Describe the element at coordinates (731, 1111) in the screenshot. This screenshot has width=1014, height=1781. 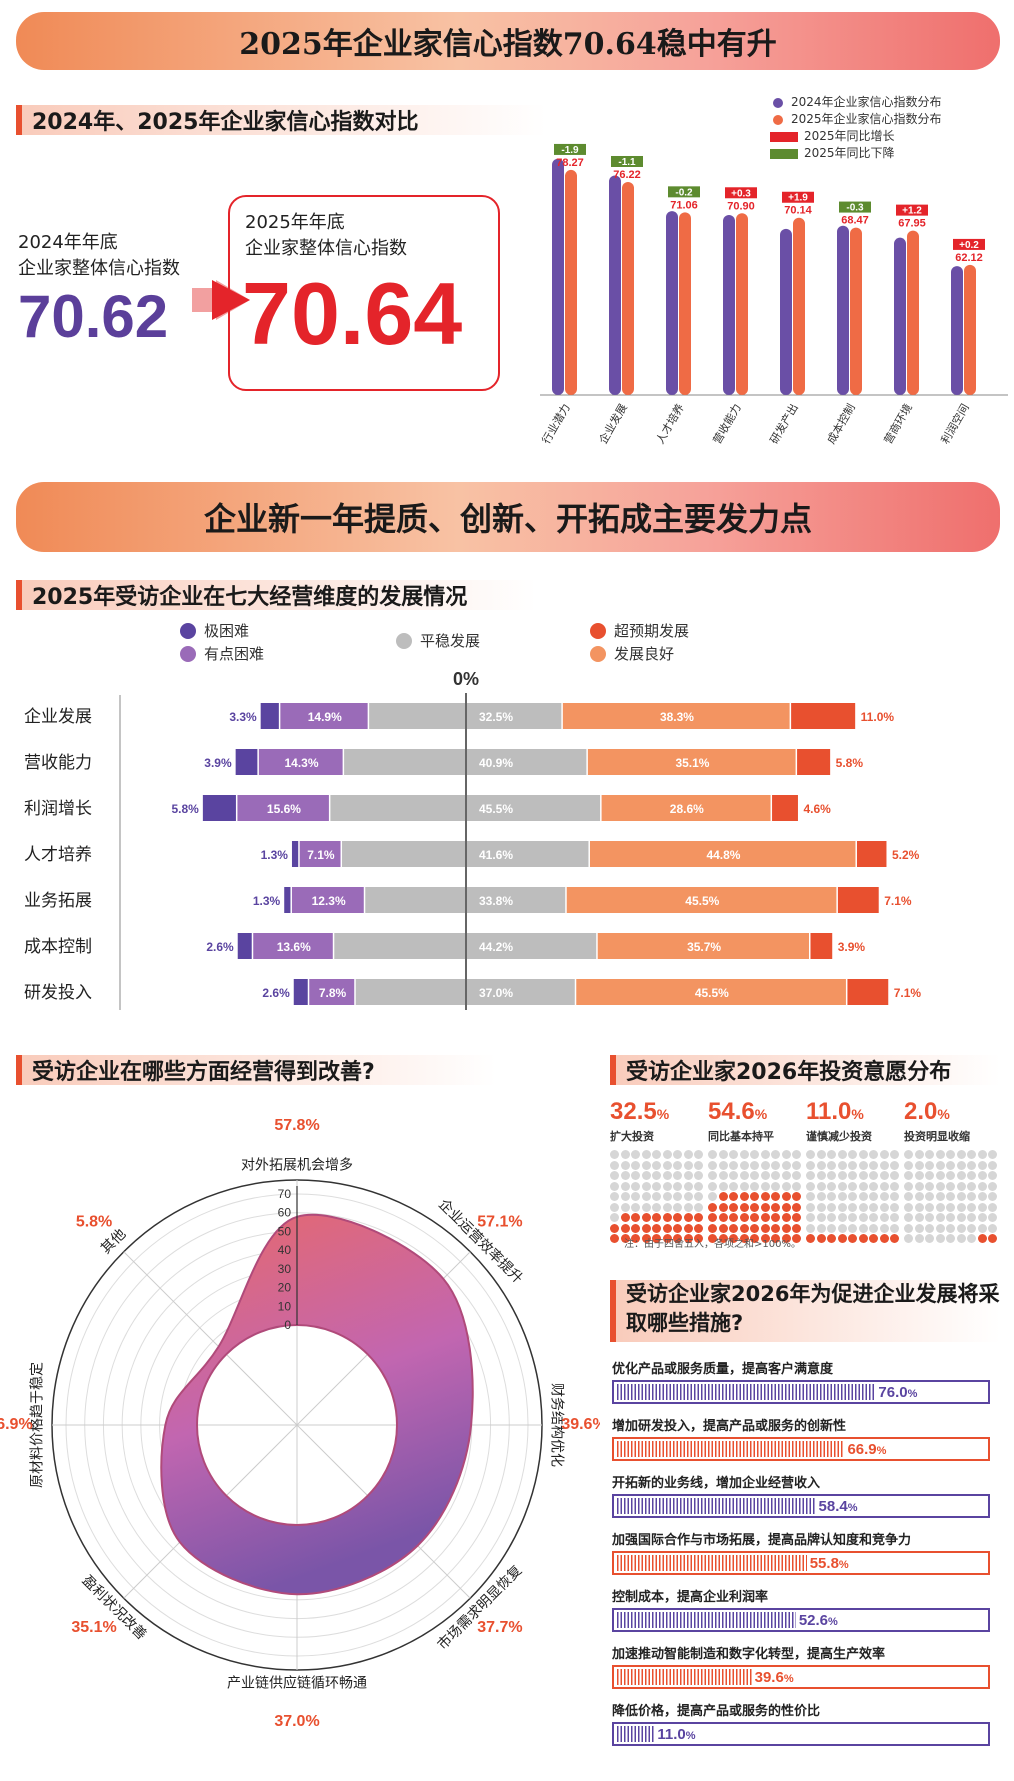
I see `invest-pct-value: 54.6` at that location.